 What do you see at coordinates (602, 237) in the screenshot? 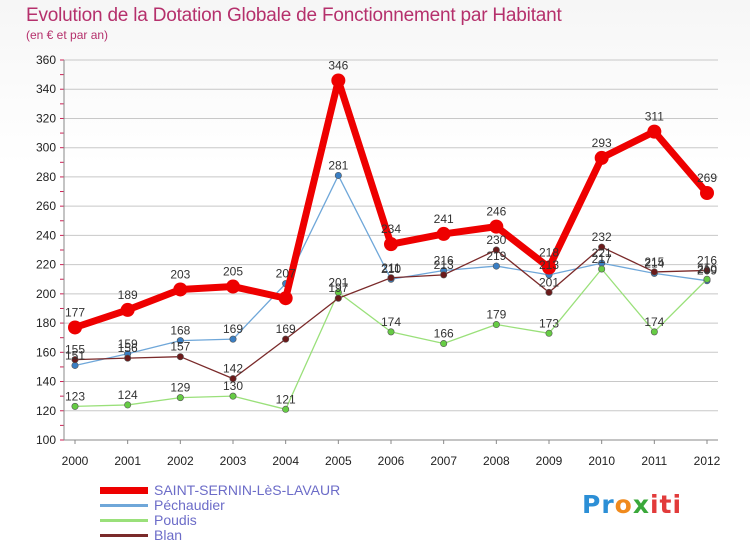
I see `data-label: 232` at bounding box center [602, 237].